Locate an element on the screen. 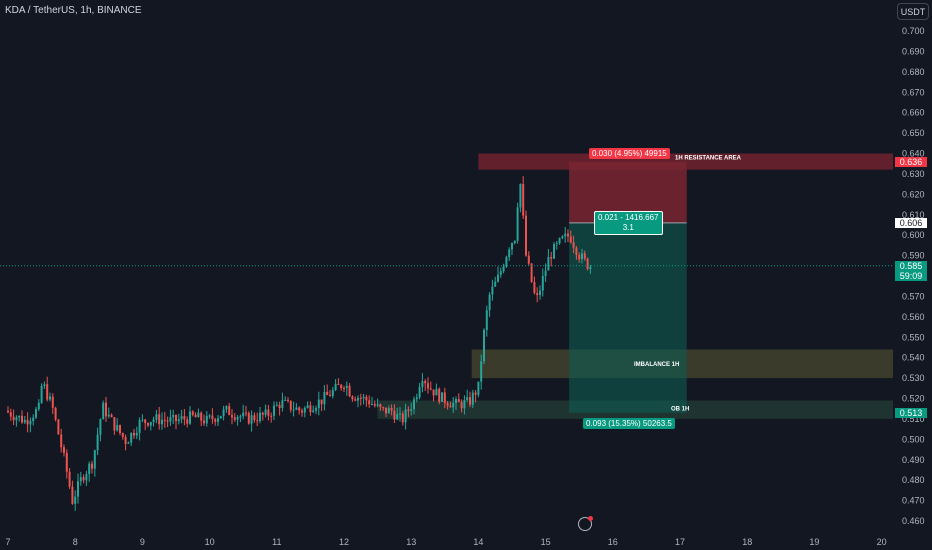  y-tick-label: 0.610 is located at coordinates (913, 215).